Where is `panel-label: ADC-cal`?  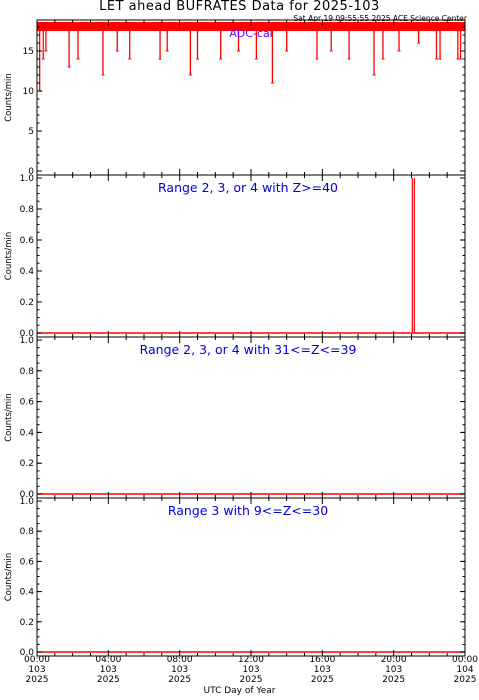 panel-label: ADC-cal is located at coordinates (251, 33).